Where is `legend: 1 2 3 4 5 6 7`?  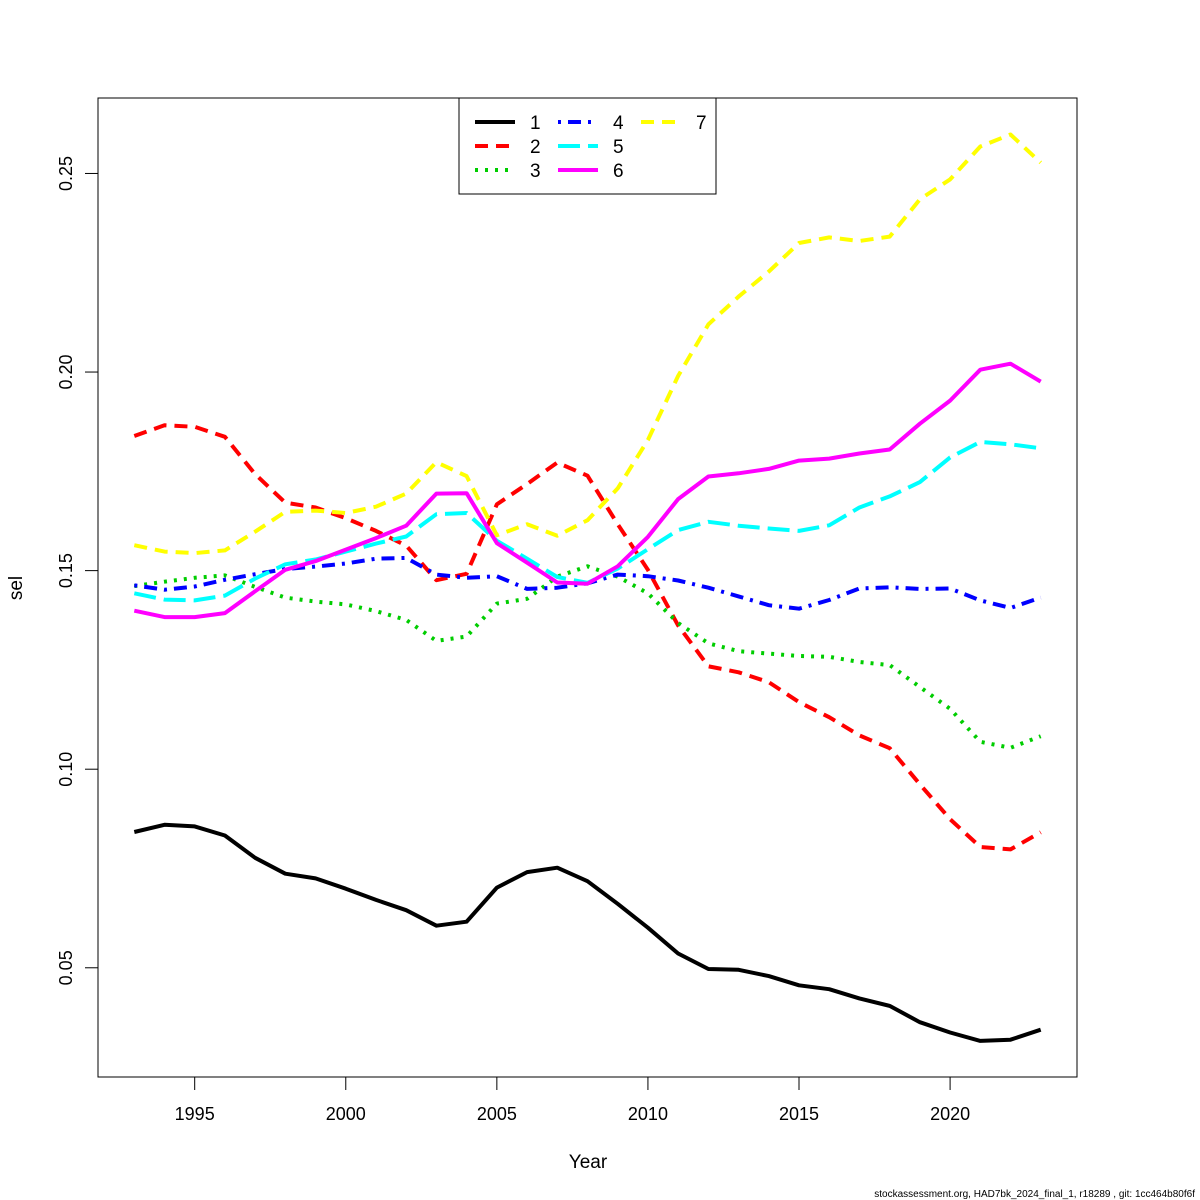
legend: 1 2 3 4 5 6 7 is located at coordinates (587, 146).